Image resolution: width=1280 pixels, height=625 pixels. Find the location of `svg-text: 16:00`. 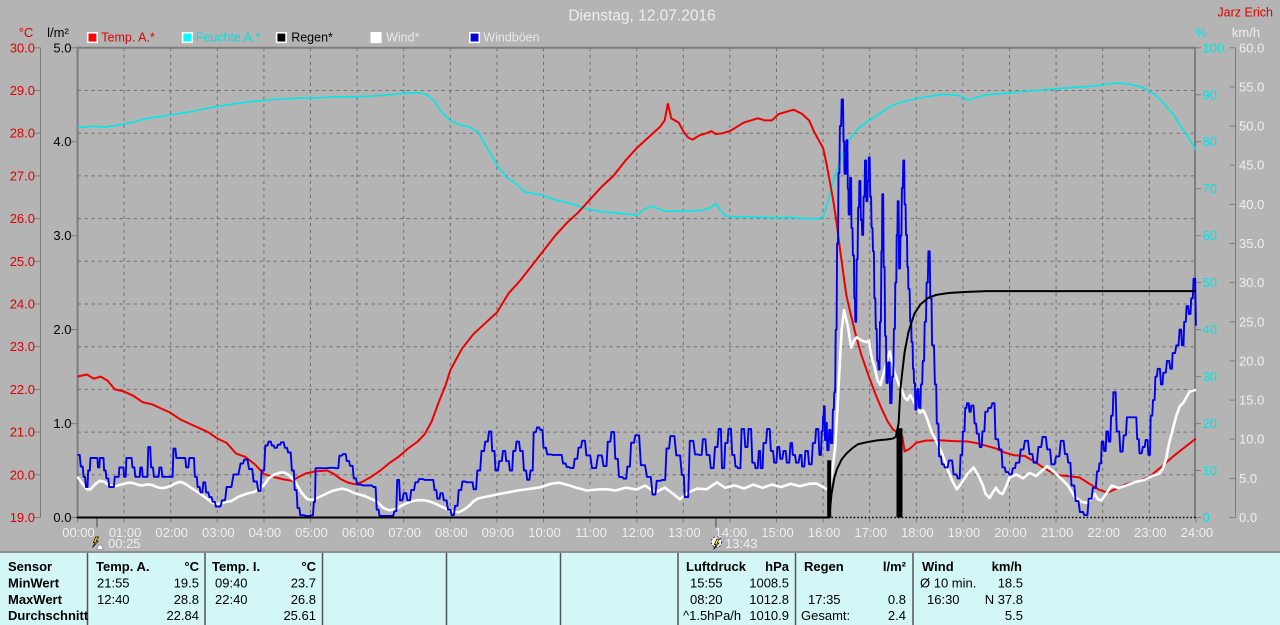

svg-text: 16:00 is located at coordinates (824, 532).